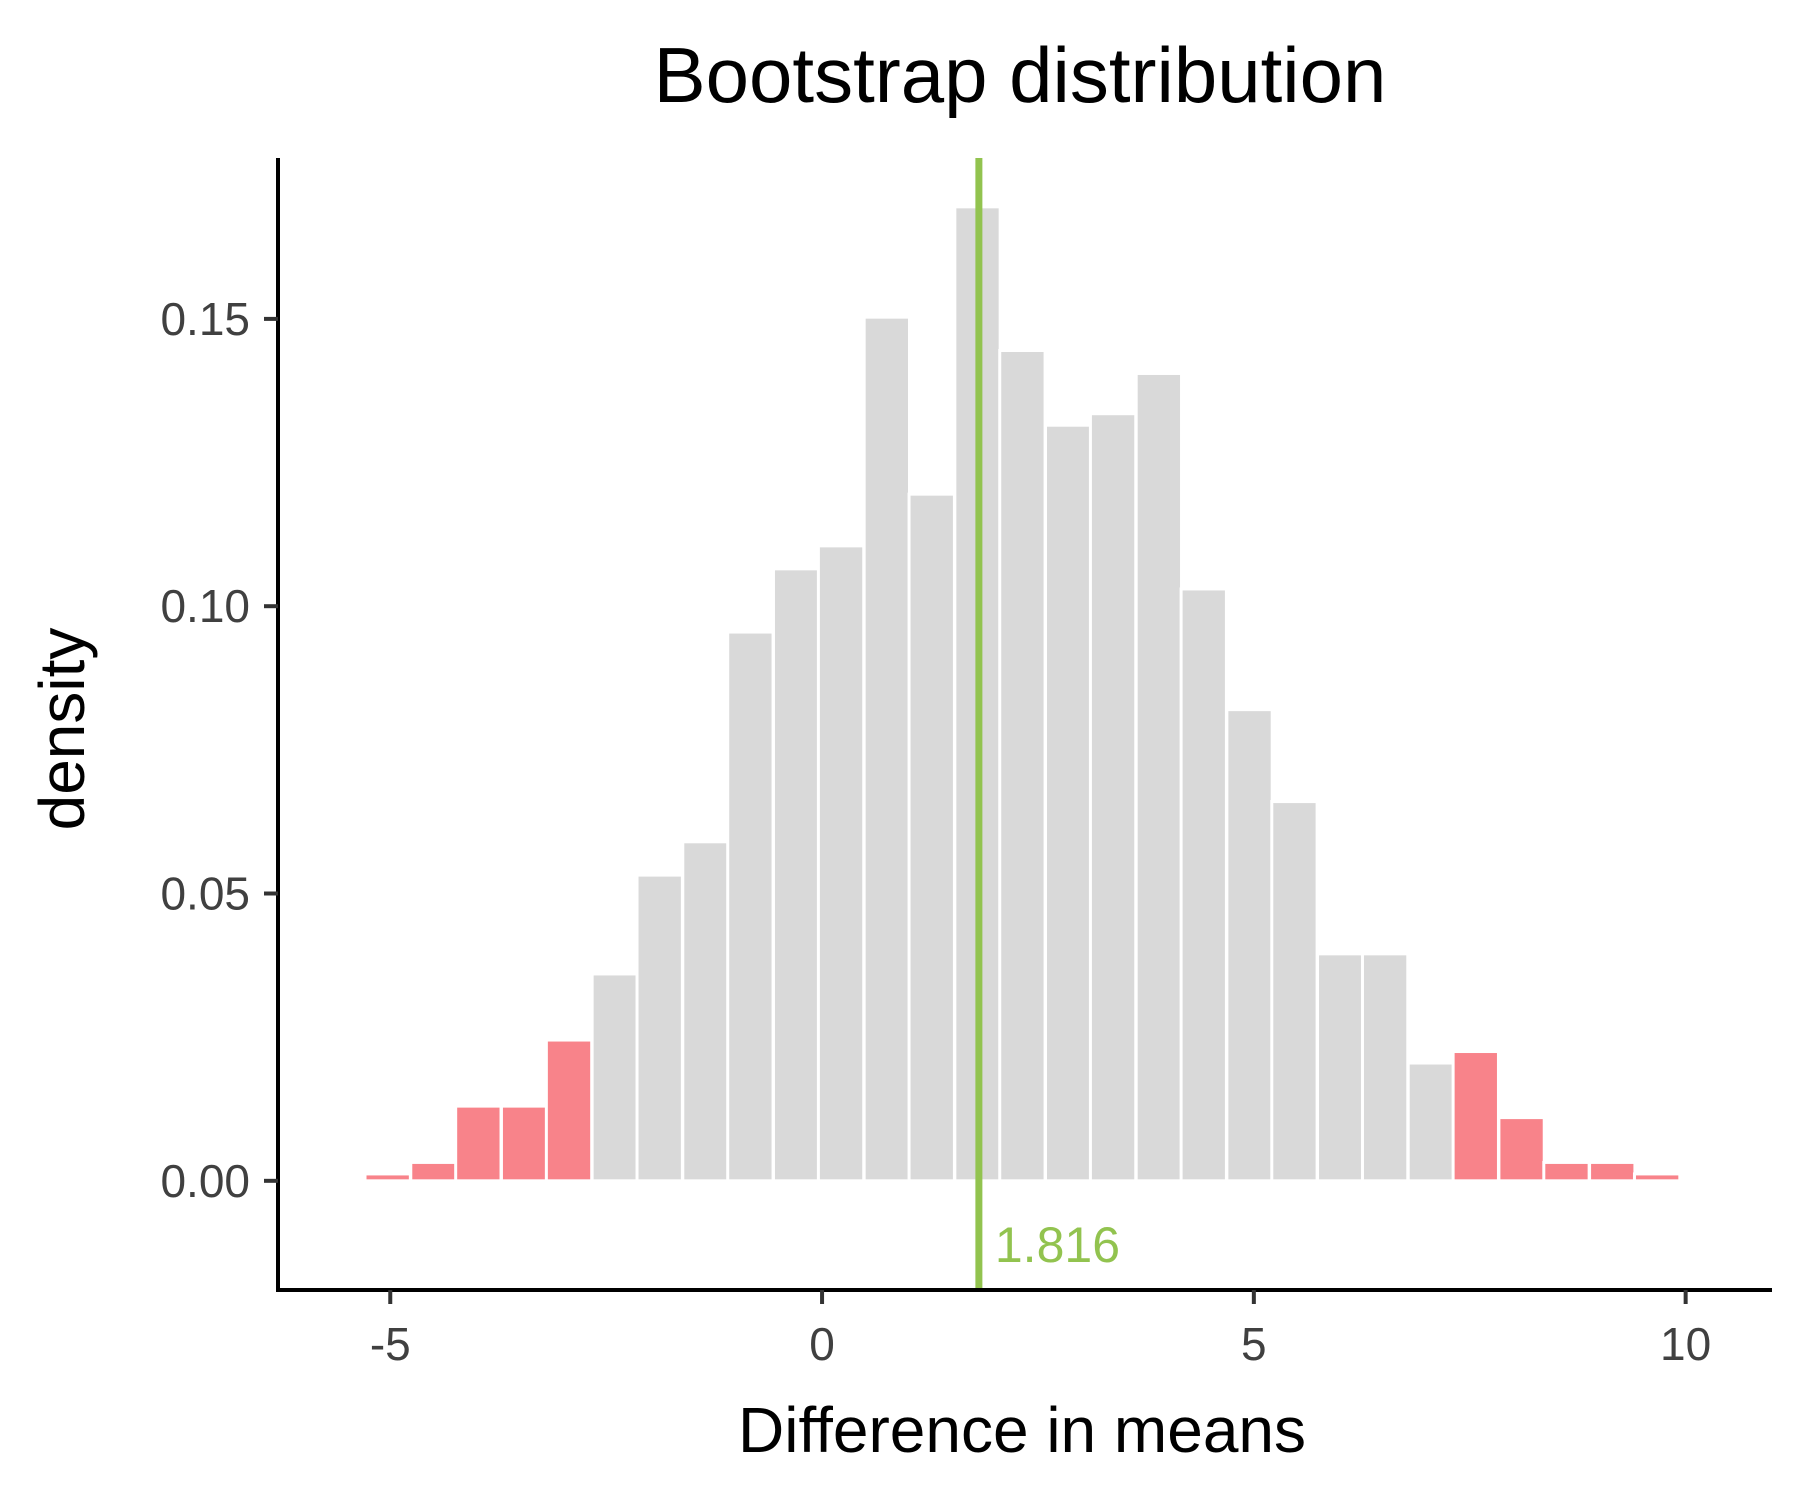 The width and height of the screenshot is (1800, 1500). What do you see at coordinates (62, 729) in the screenshot?
I see `y-axis-title: density` at bounding box center [62, 729].